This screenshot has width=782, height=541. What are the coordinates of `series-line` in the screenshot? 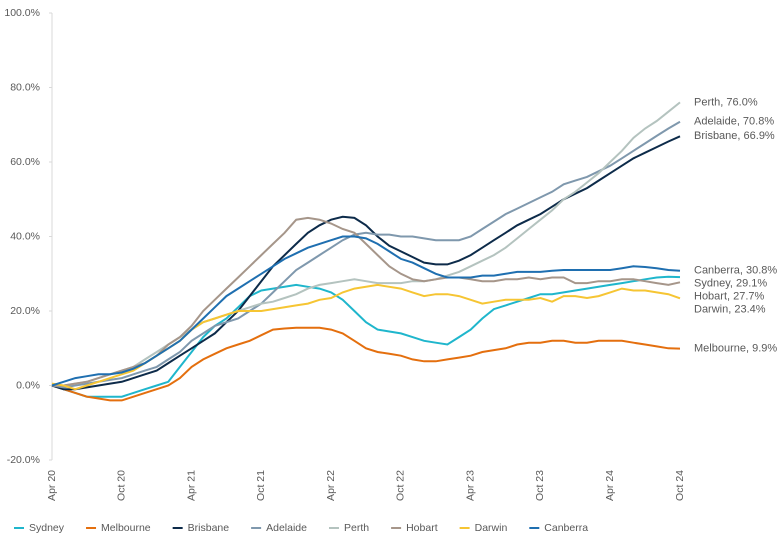 It's located at (366, 364).